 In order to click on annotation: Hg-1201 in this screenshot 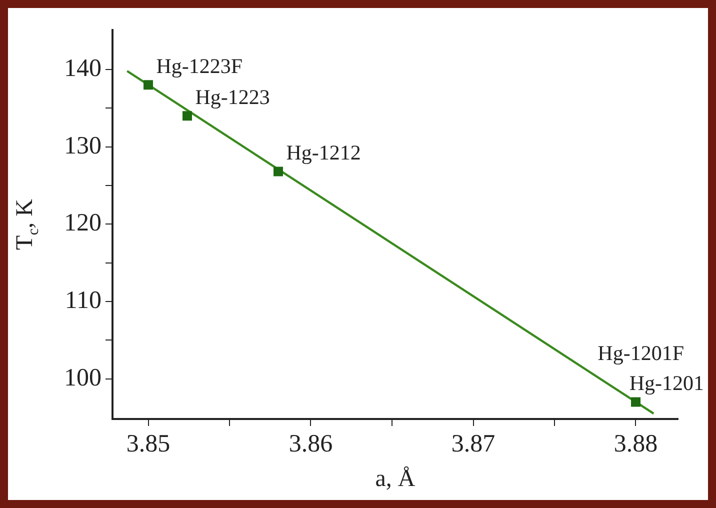, I will do `click(666, 382)`.